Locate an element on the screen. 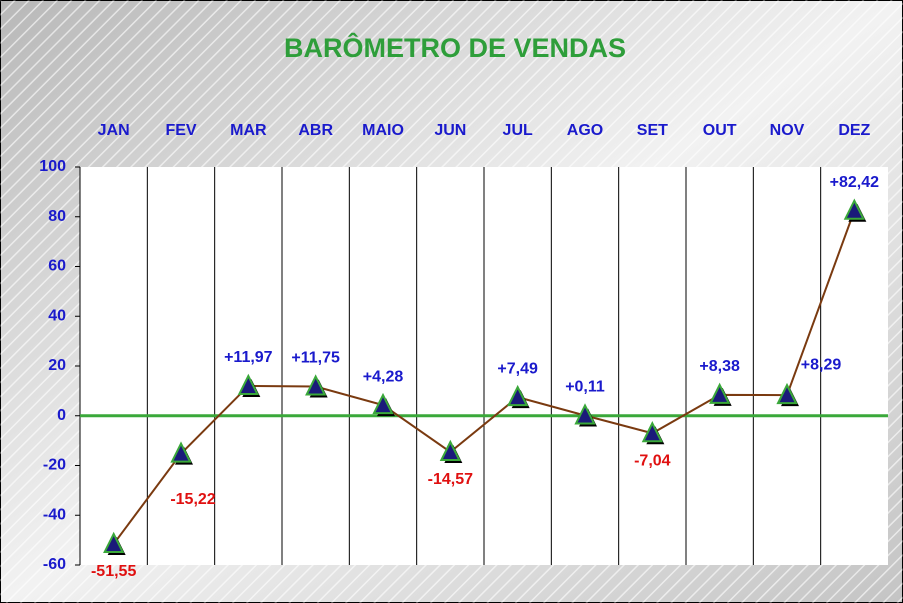 The width and height of the screenshot is (903, 603). category-label: OUT is located at coordinates (720, 130).